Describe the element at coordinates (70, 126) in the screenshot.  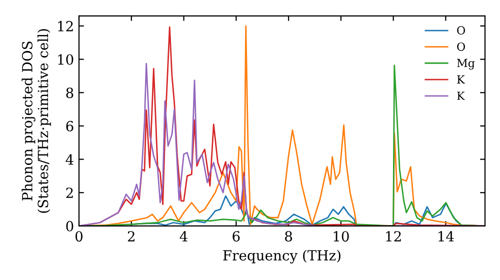
I see `y-tick-label: 6` at that location.